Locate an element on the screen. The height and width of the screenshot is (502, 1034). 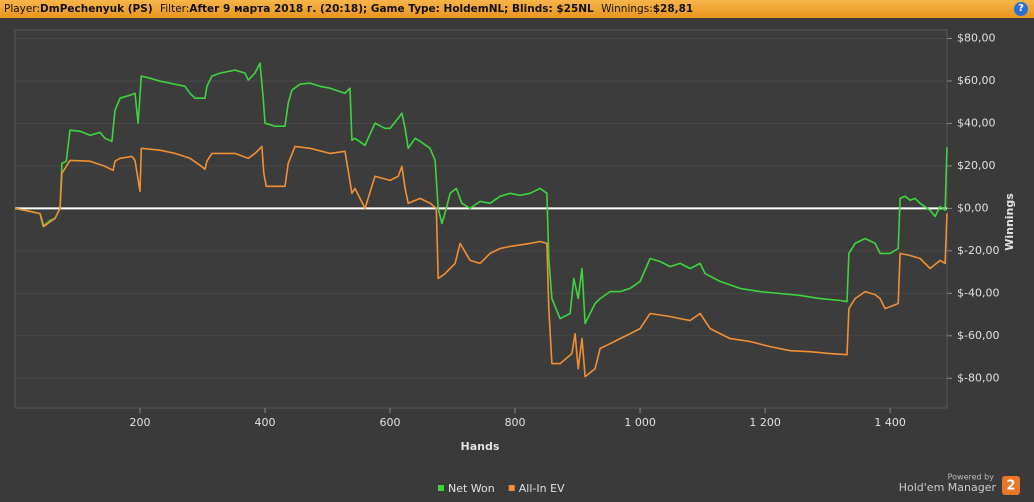
logo-text: 2 is located at coordinates (1010, 486).